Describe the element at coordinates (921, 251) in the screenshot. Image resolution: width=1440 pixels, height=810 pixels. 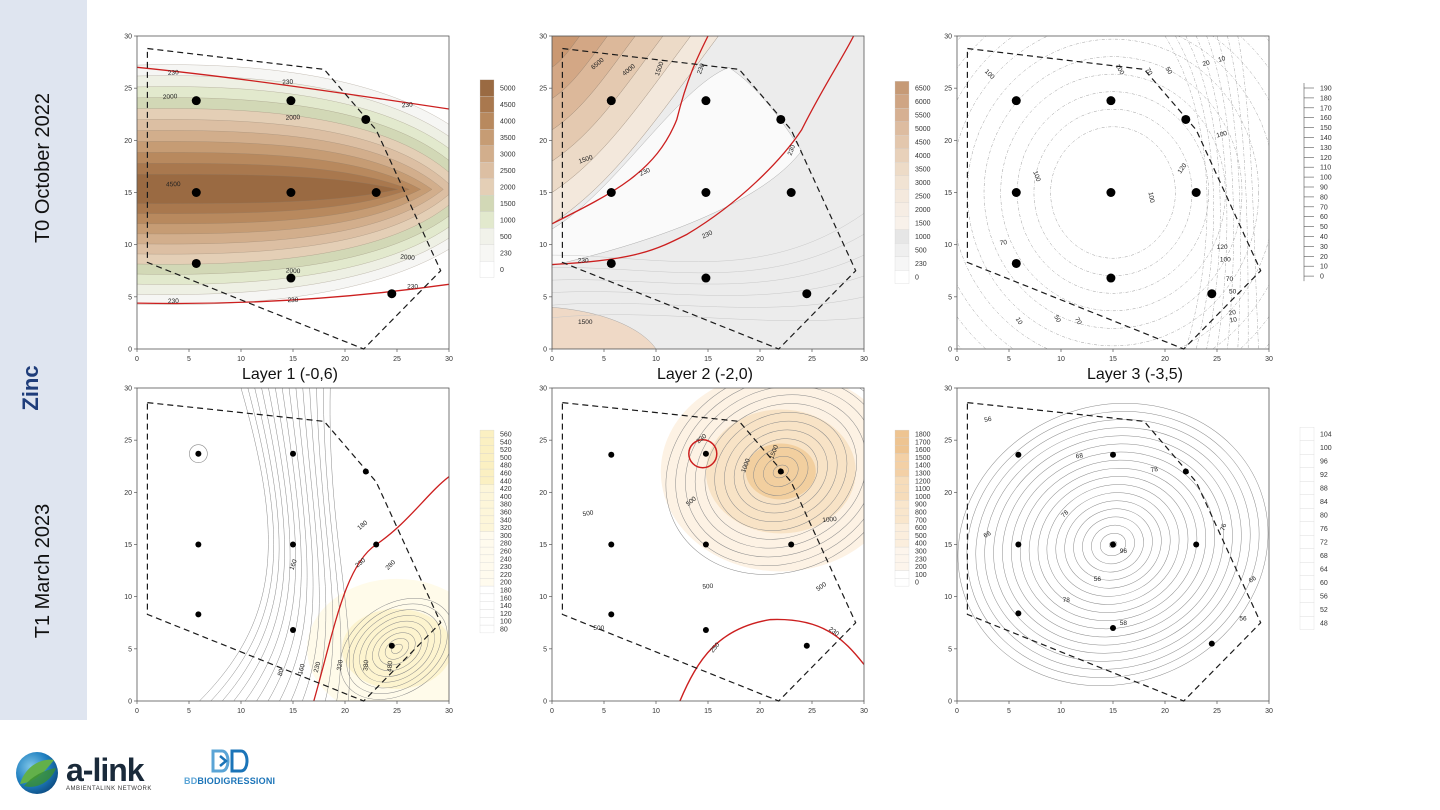
I see `legend-label: 500` at that location.